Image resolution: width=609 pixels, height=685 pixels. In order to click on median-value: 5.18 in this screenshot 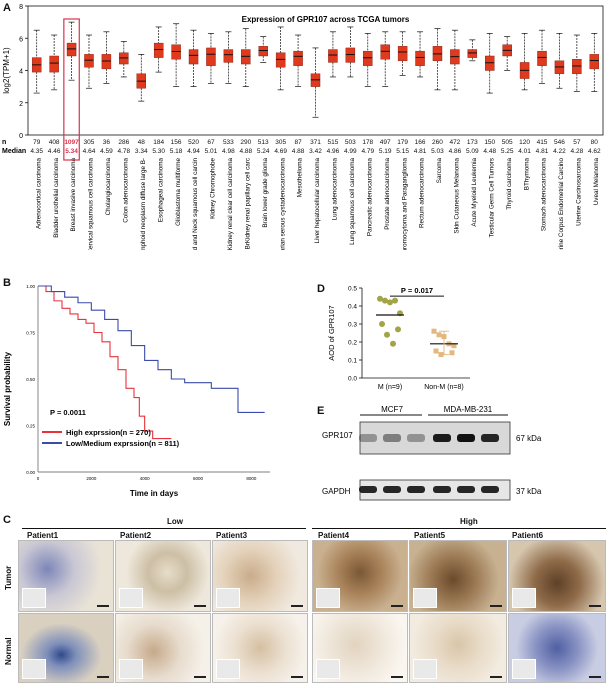, I will do `click(176, 151)`.